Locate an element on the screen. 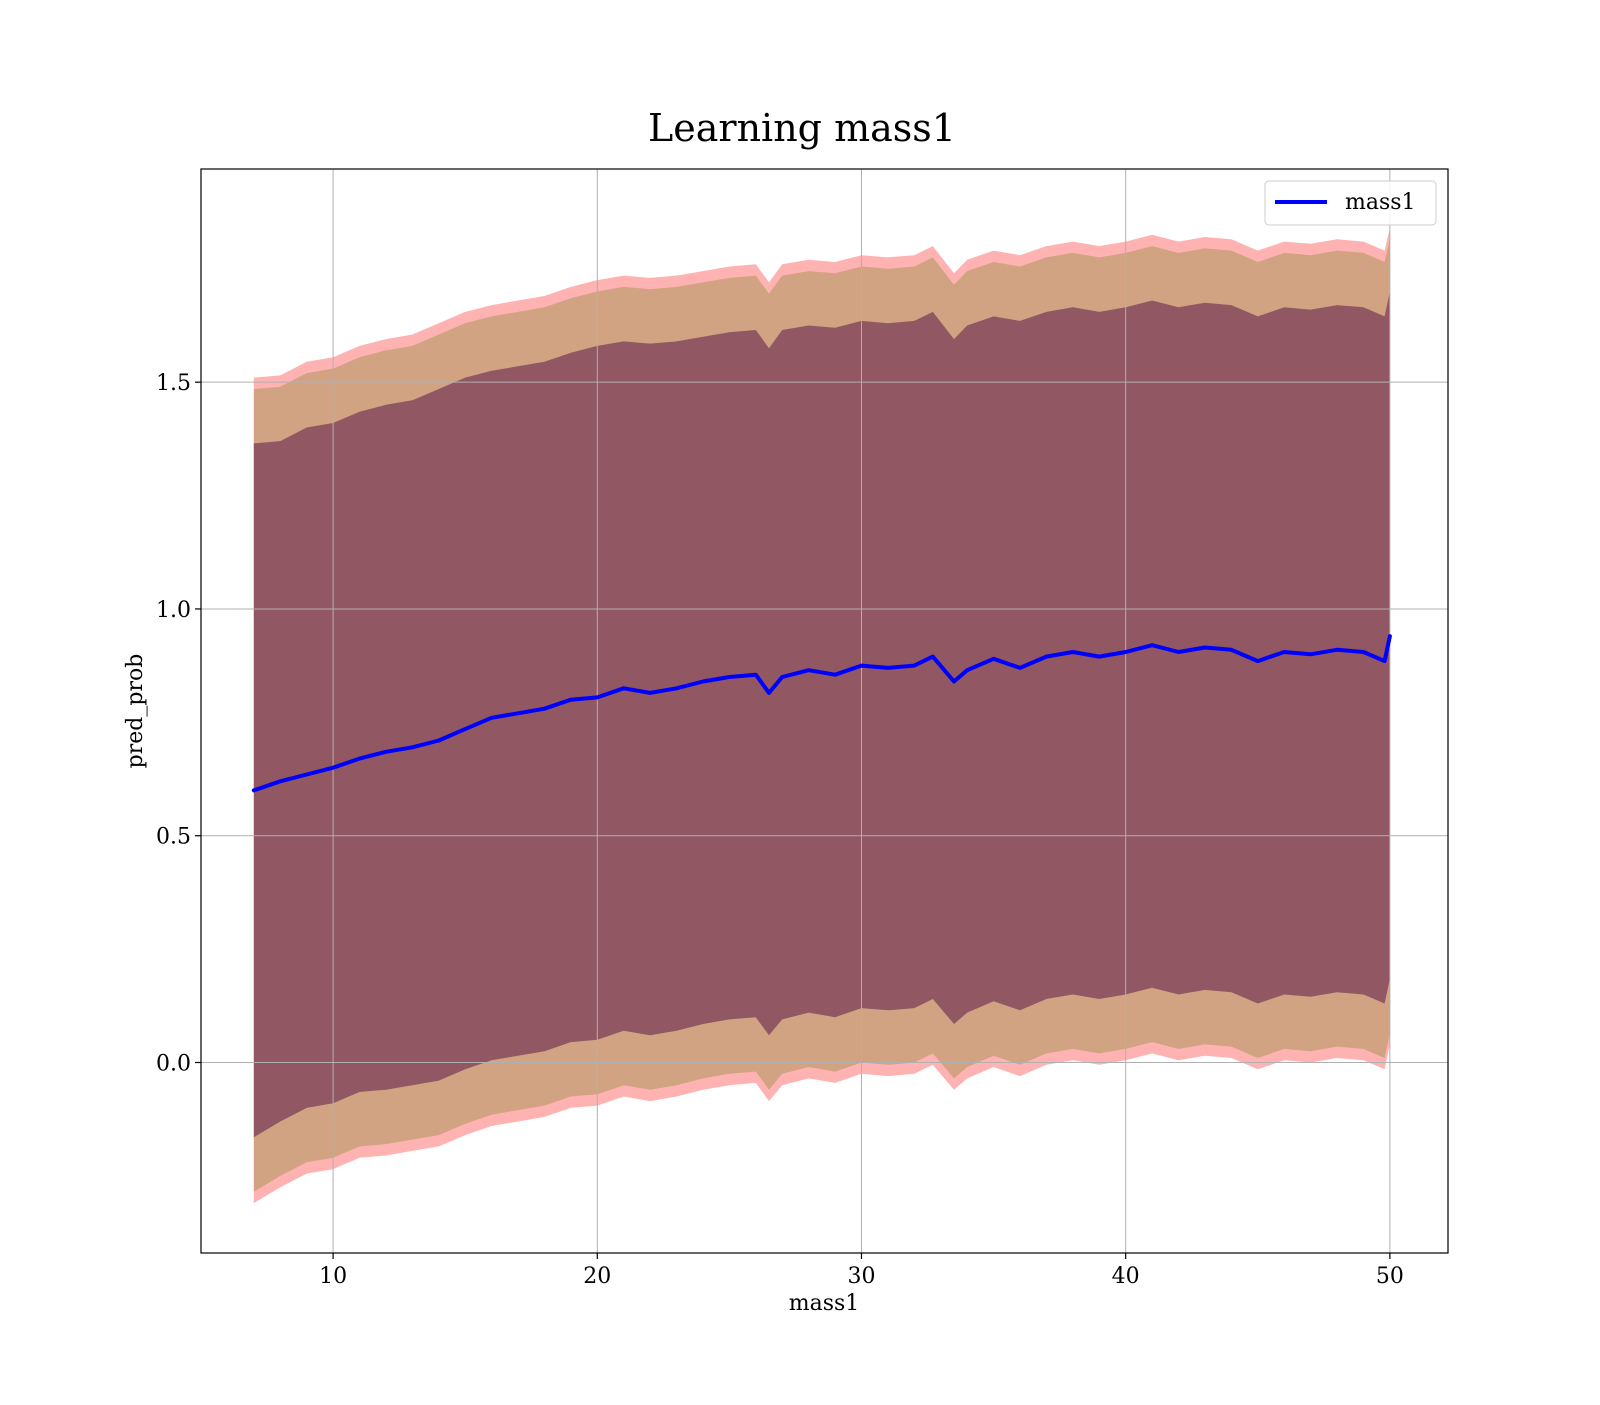  y-axis-ticks: 0.0 0.5 1.0 1.5 is located at coordinates (178, 724).